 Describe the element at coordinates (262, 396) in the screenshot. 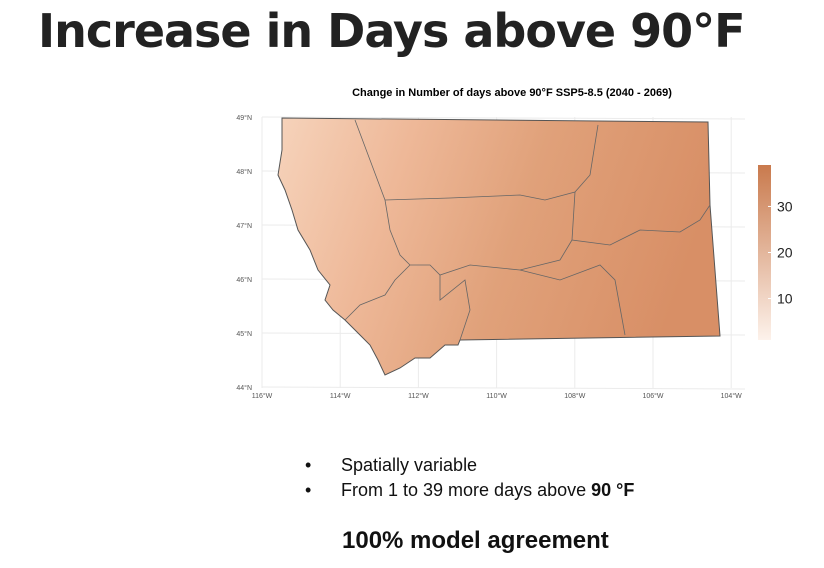

I see `lon-label: 116°W` at that location.